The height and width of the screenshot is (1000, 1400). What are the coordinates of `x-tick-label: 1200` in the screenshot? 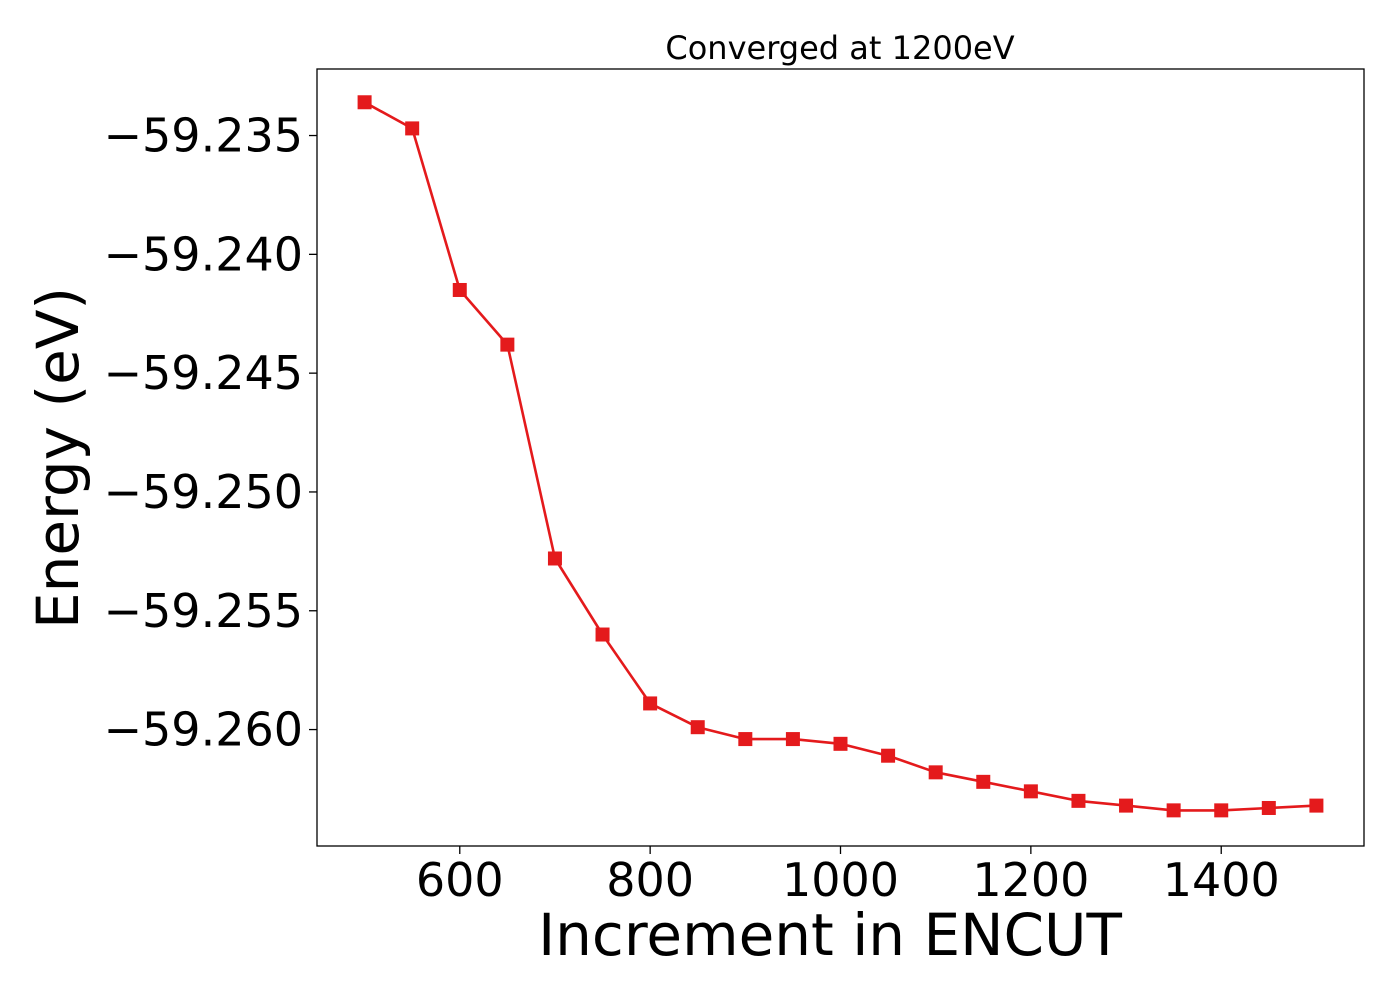 It's located at (1030, 880).